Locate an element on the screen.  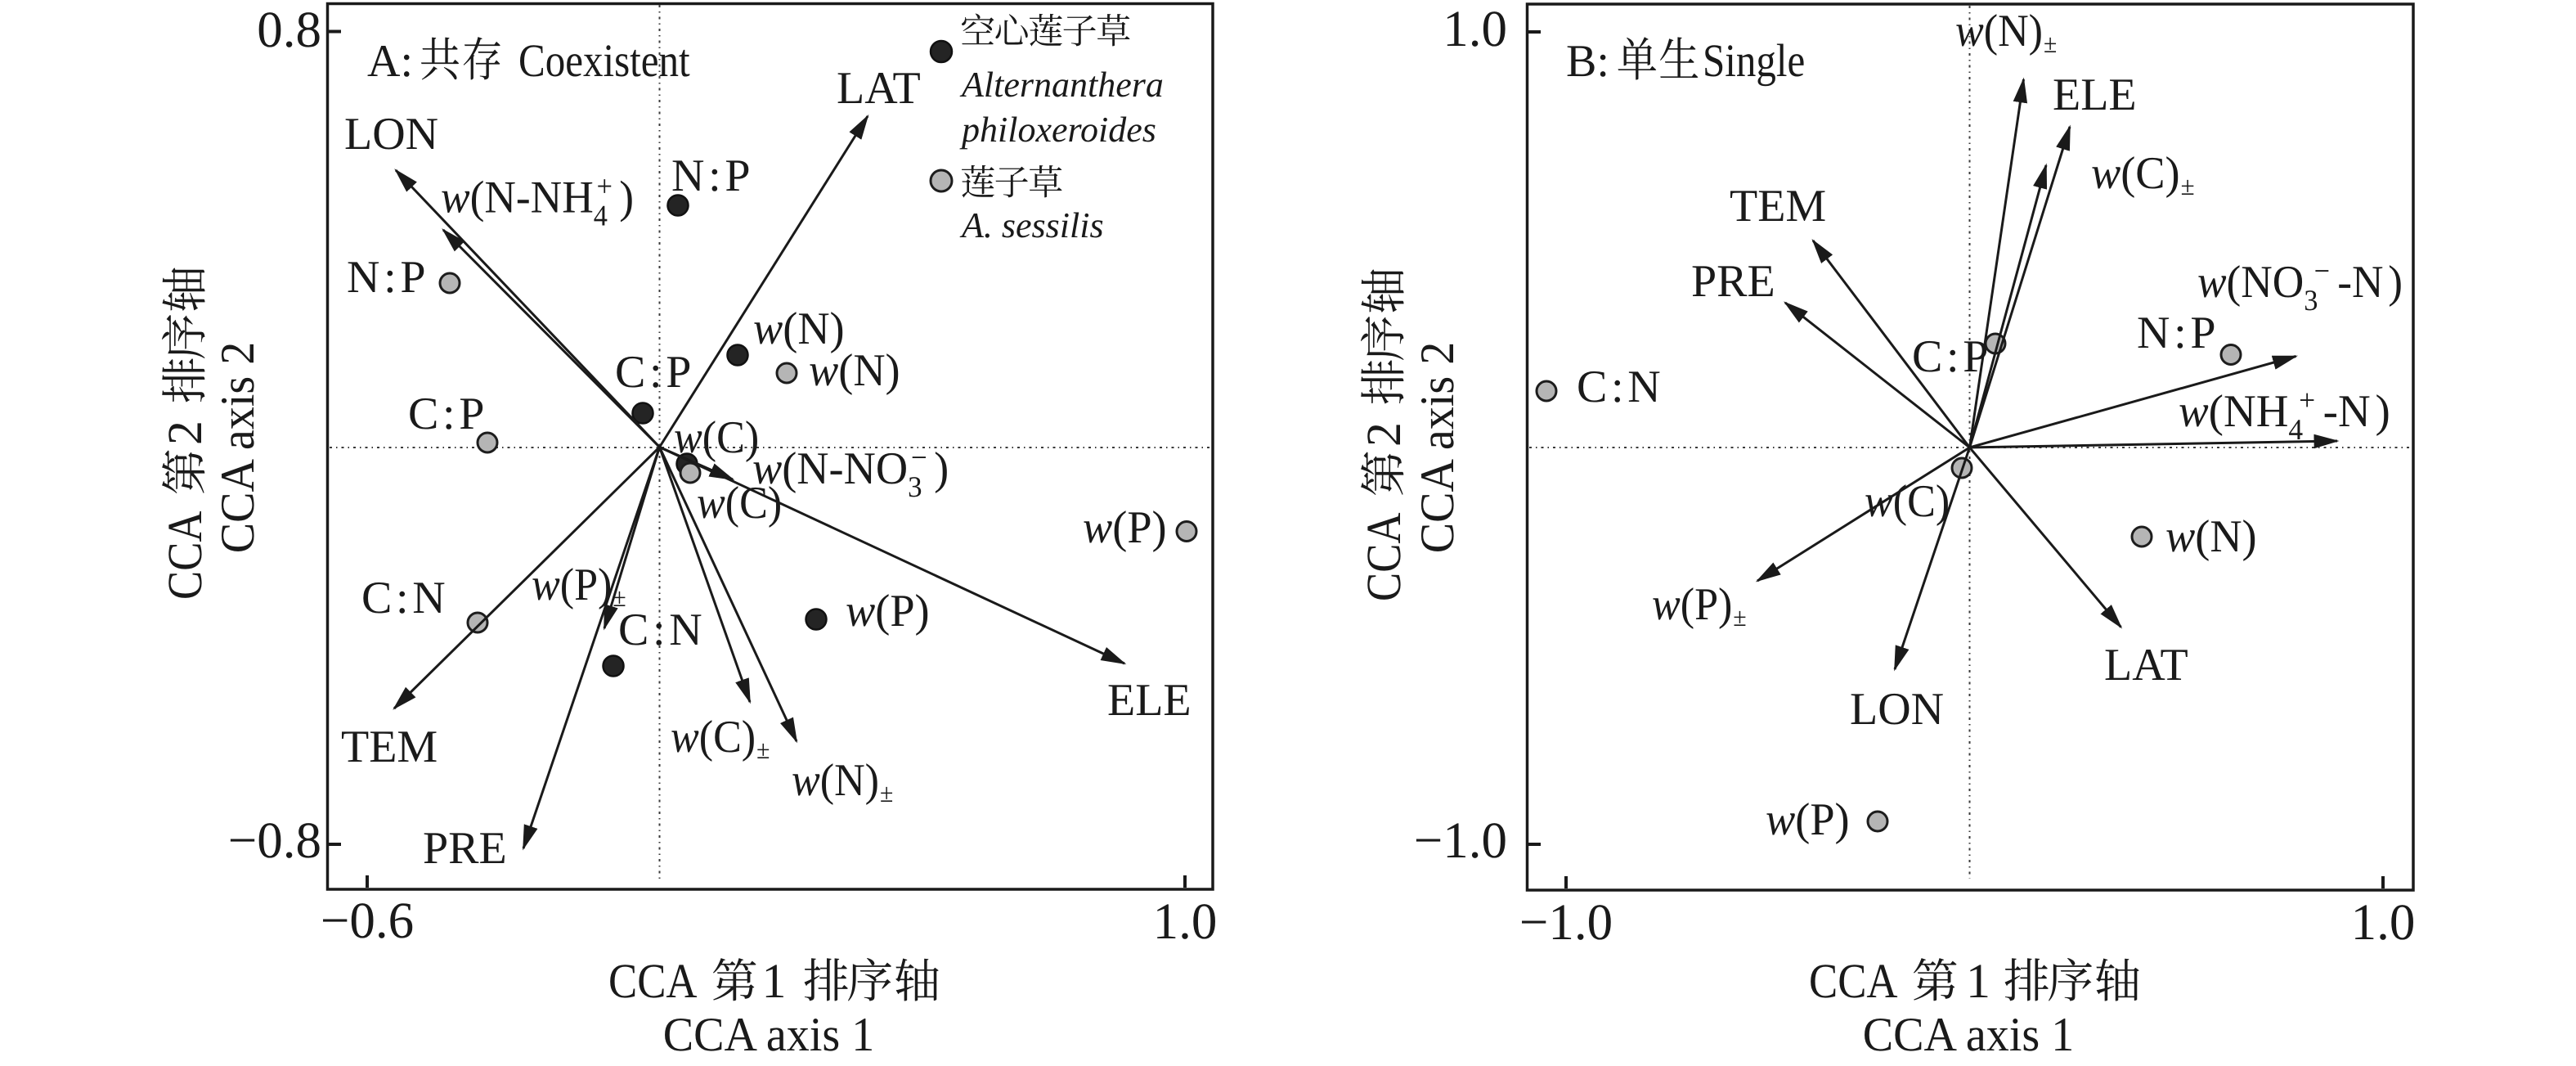
svg-text: (NH is located at coordinates (2249, 411).